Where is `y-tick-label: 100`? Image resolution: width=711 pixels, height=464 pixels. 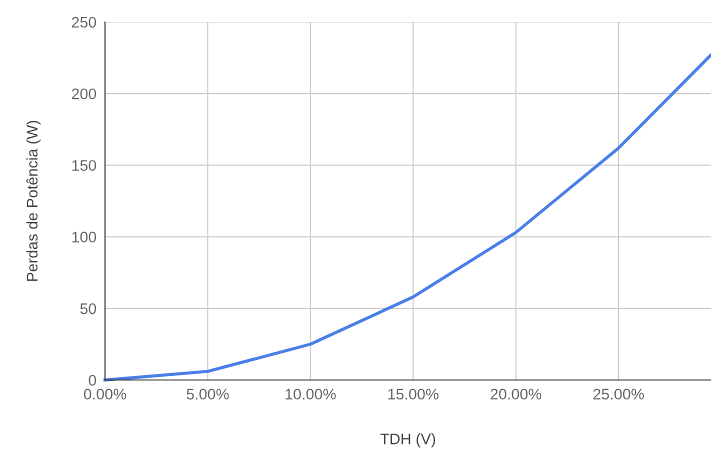 y-tick-label: 100 is located at coordinates (84, 237).